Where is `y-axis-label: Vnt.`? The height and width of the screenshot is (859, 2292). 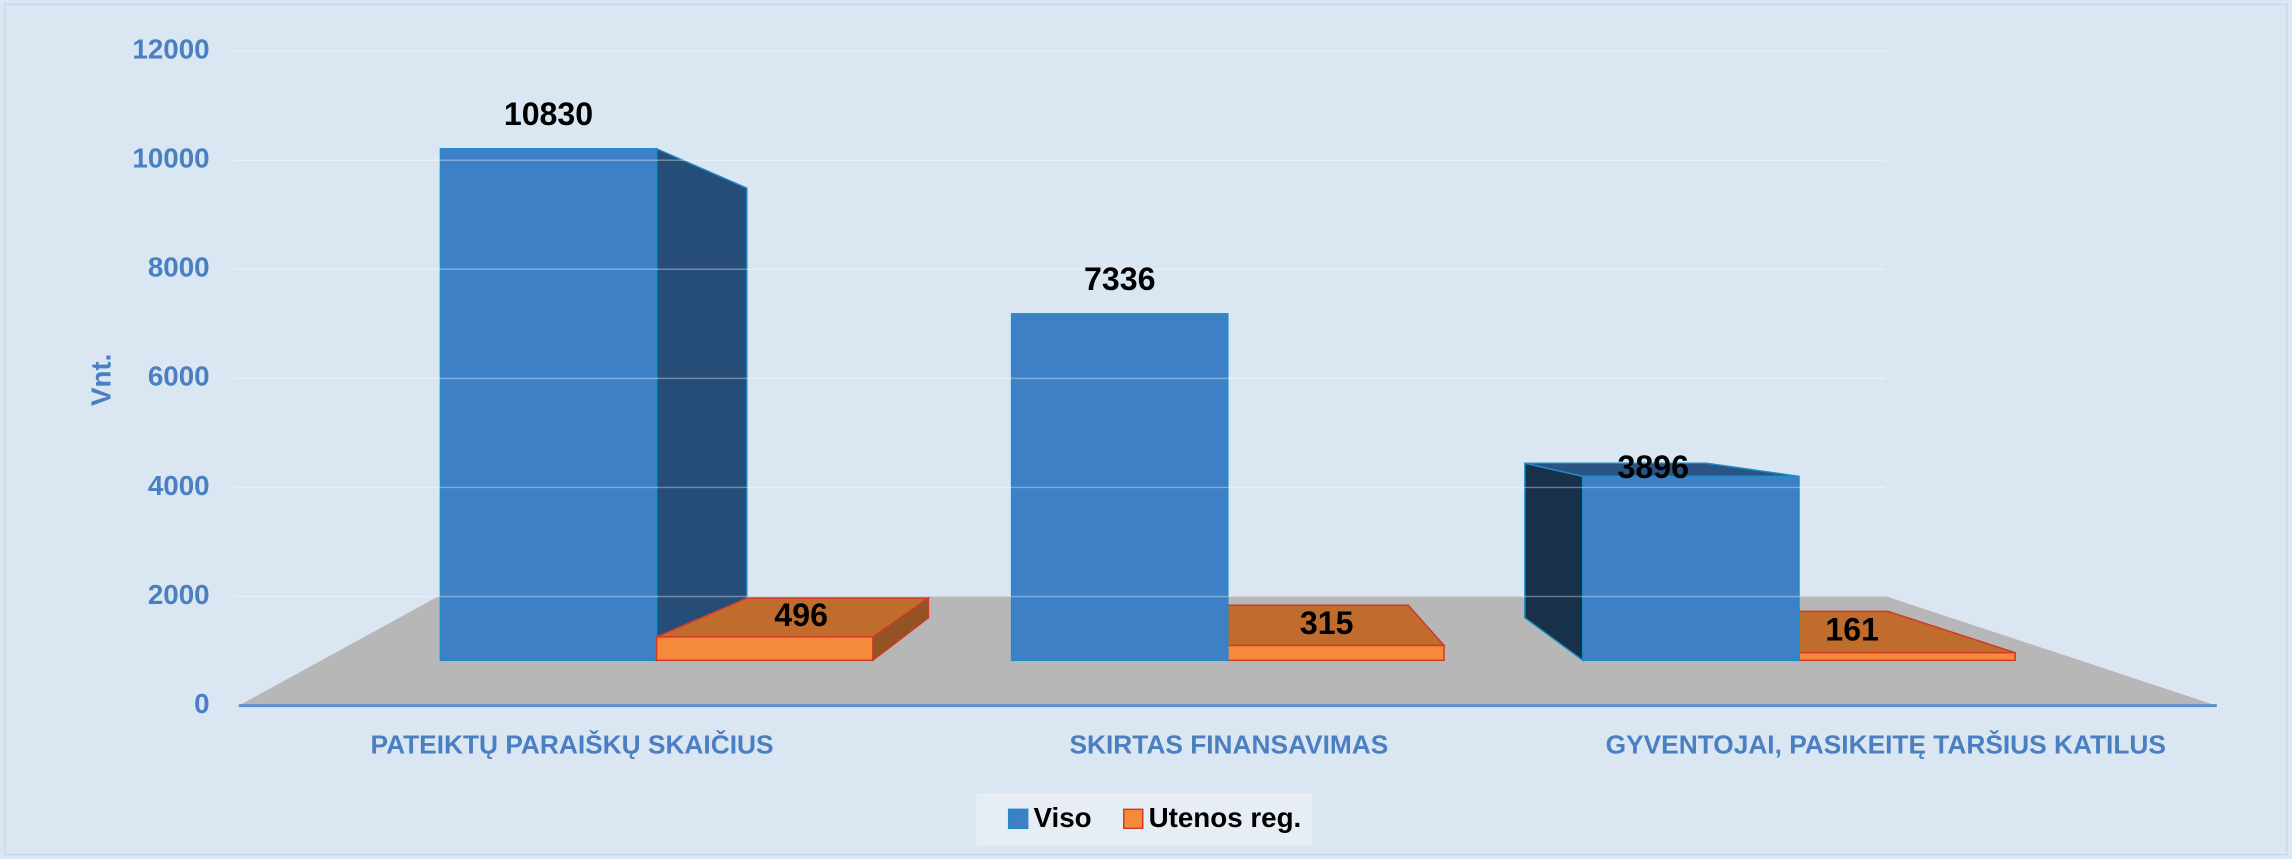
y-axis-label: Vnt. is located at coordinates (100, 380).